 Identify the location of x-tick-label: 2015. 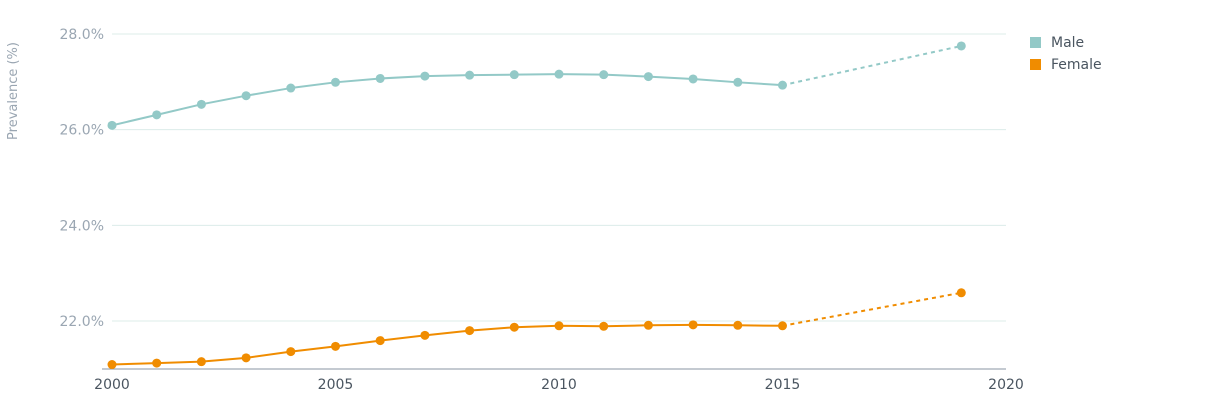
(783, 385).